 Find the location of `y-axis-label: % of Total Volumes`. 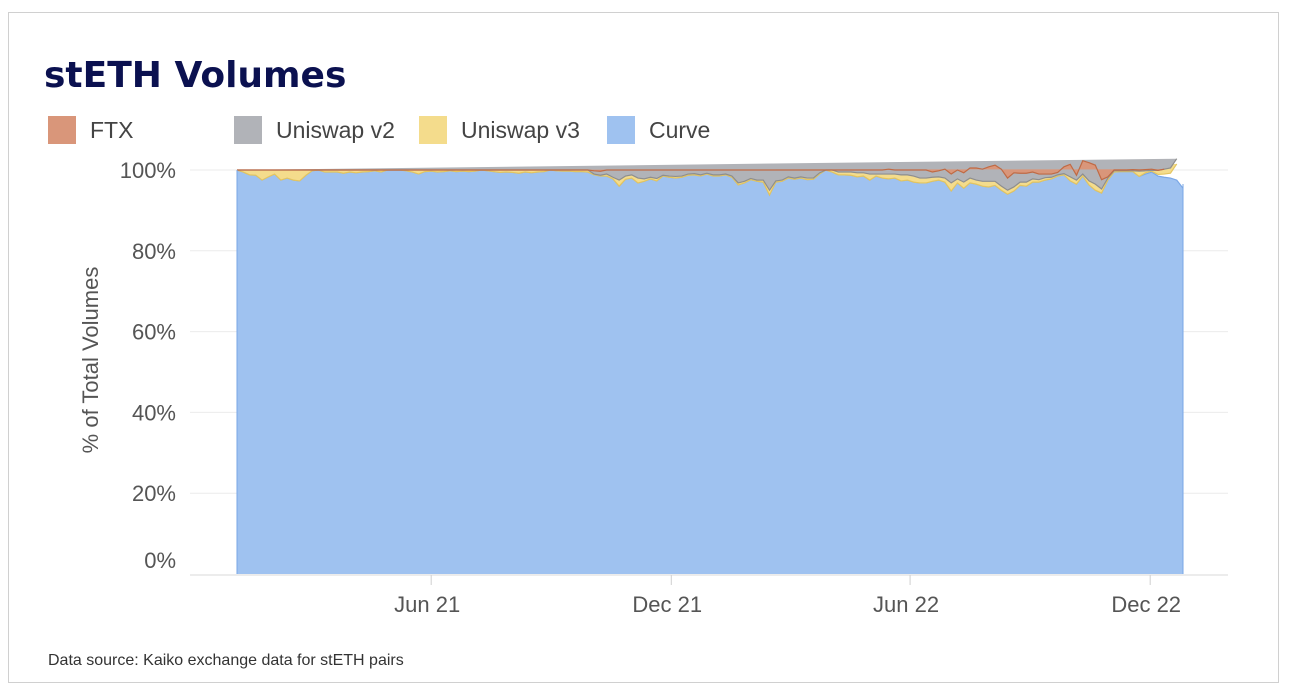

y-axis-label: % of Total Volumes is located at coordinates (90, 360).